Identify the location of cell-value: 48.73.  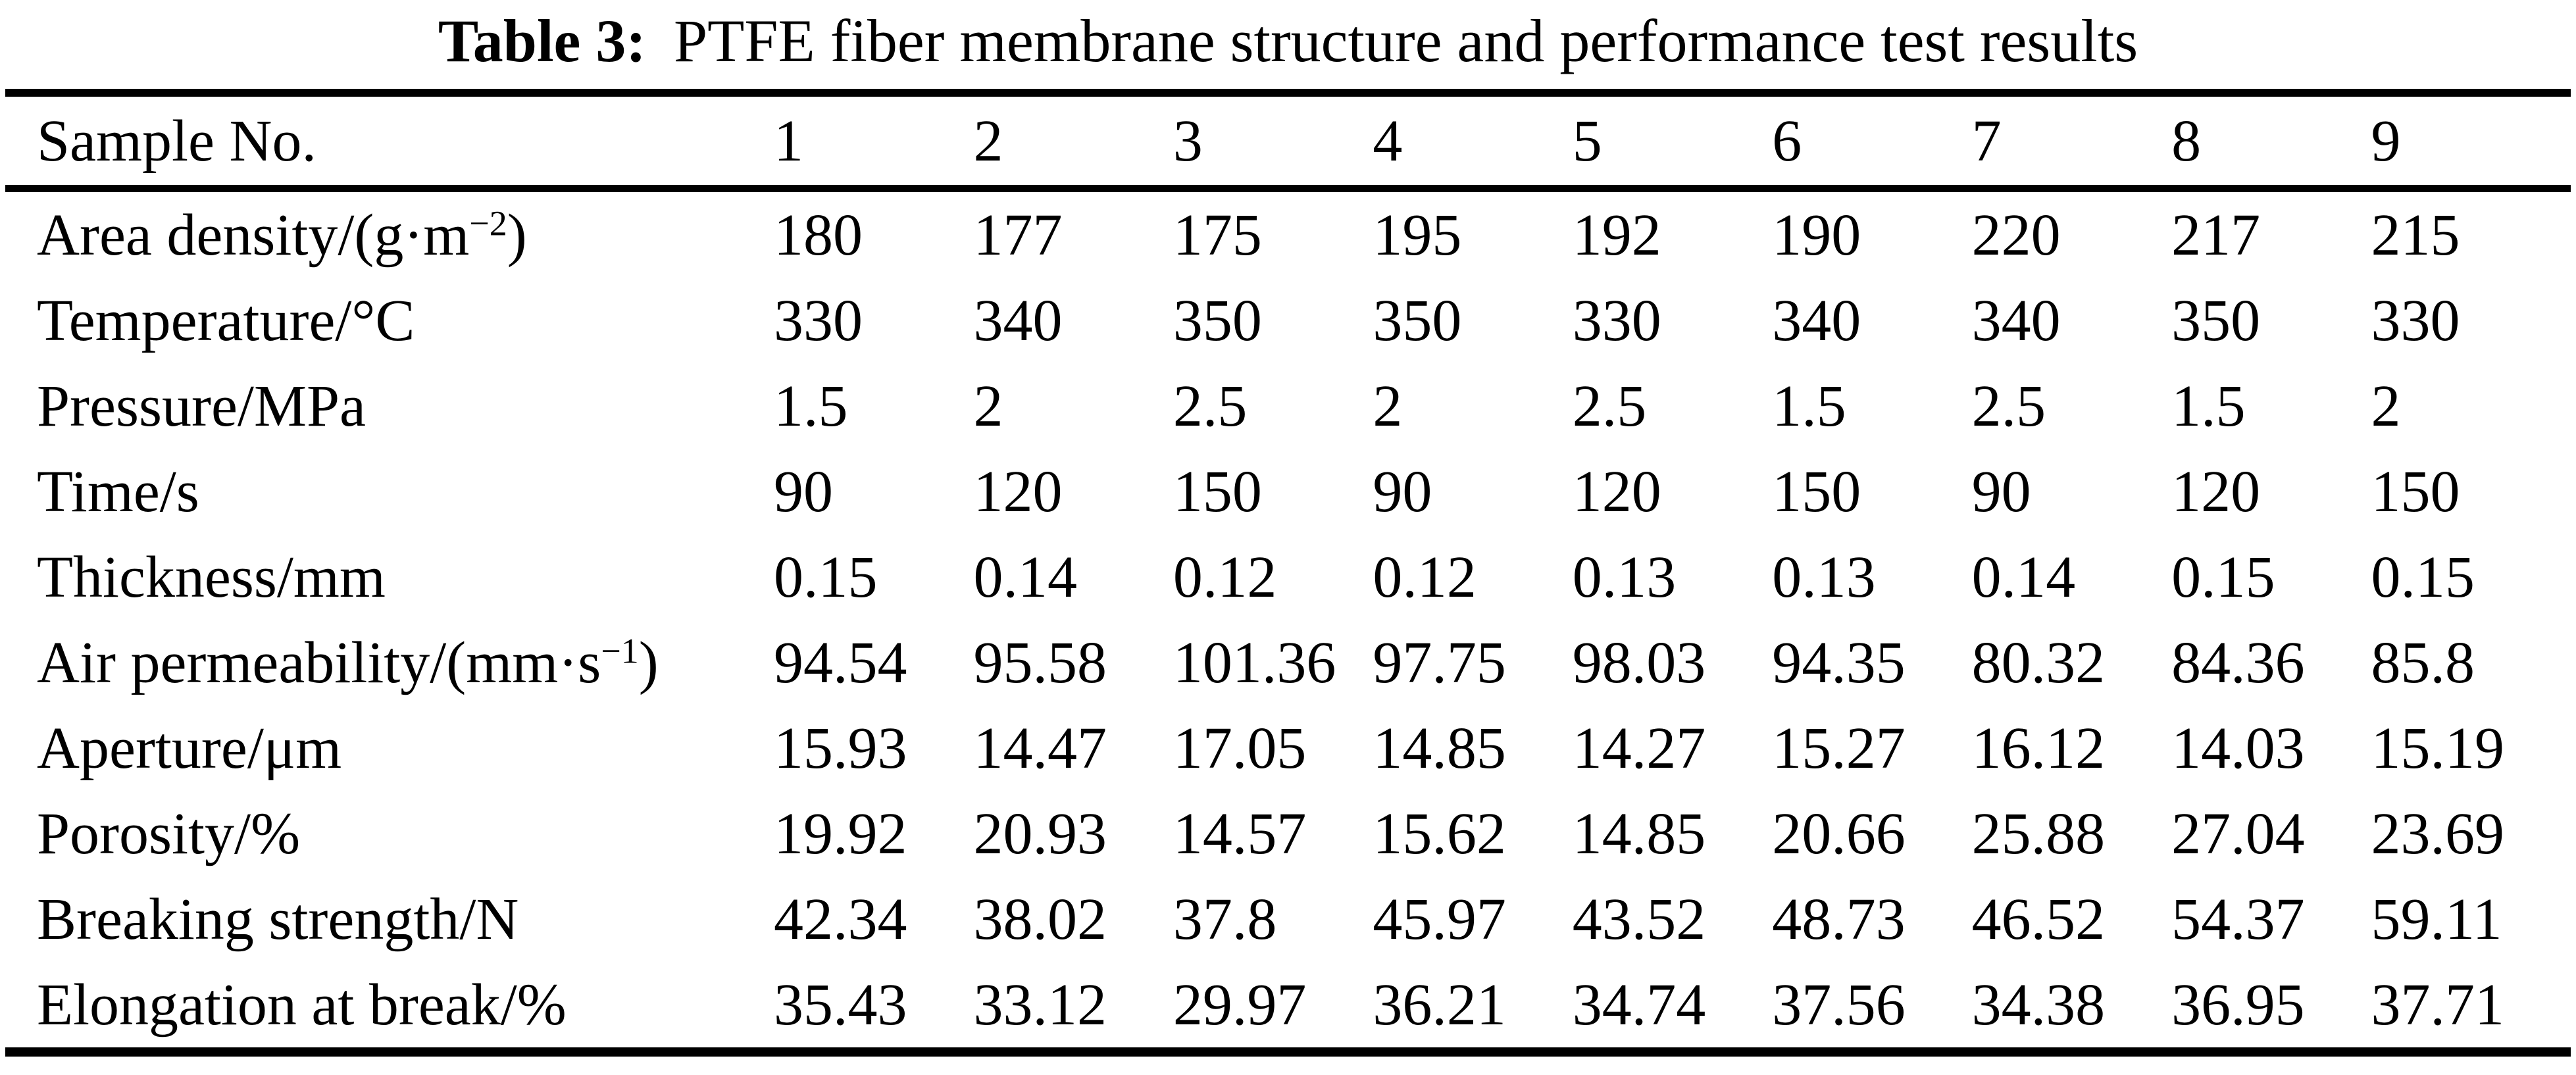
(1839, 919).